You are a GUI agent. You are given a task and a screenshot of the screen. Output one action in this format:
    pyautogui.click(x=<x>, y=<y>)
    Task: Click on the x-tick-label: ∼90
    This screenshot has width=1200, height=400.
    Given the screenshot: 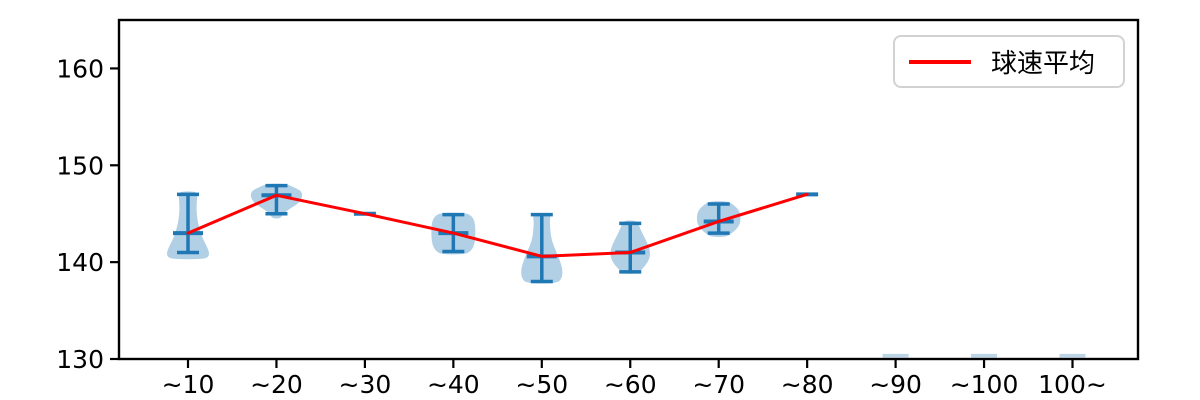 What is the action you would take?
    pyautogui.click(x=895, y=384)
    